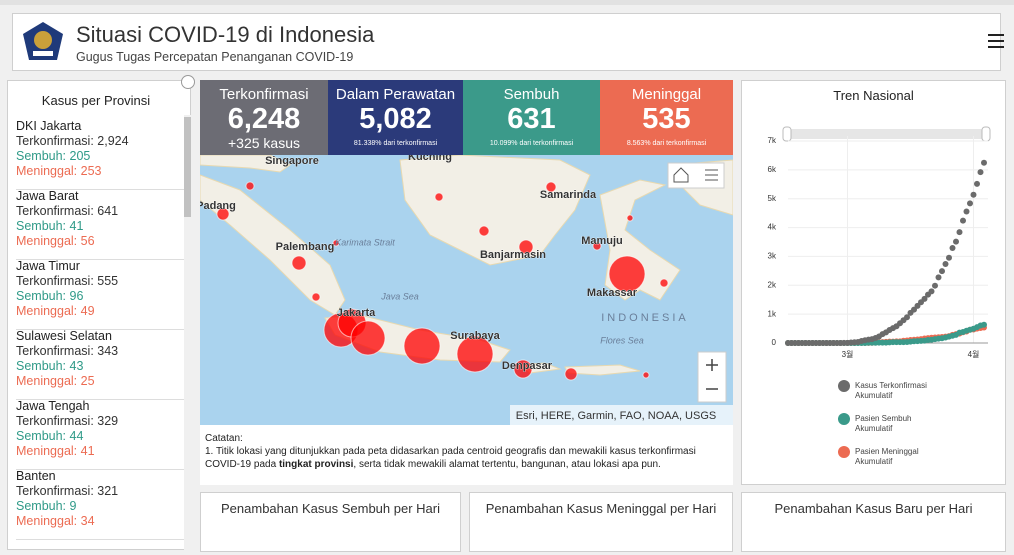 This screenshot has width=1014, height=555. Describe the element at coordinates (527, 366) in the screenshot. I see `place-label: Denpasar` at that location.